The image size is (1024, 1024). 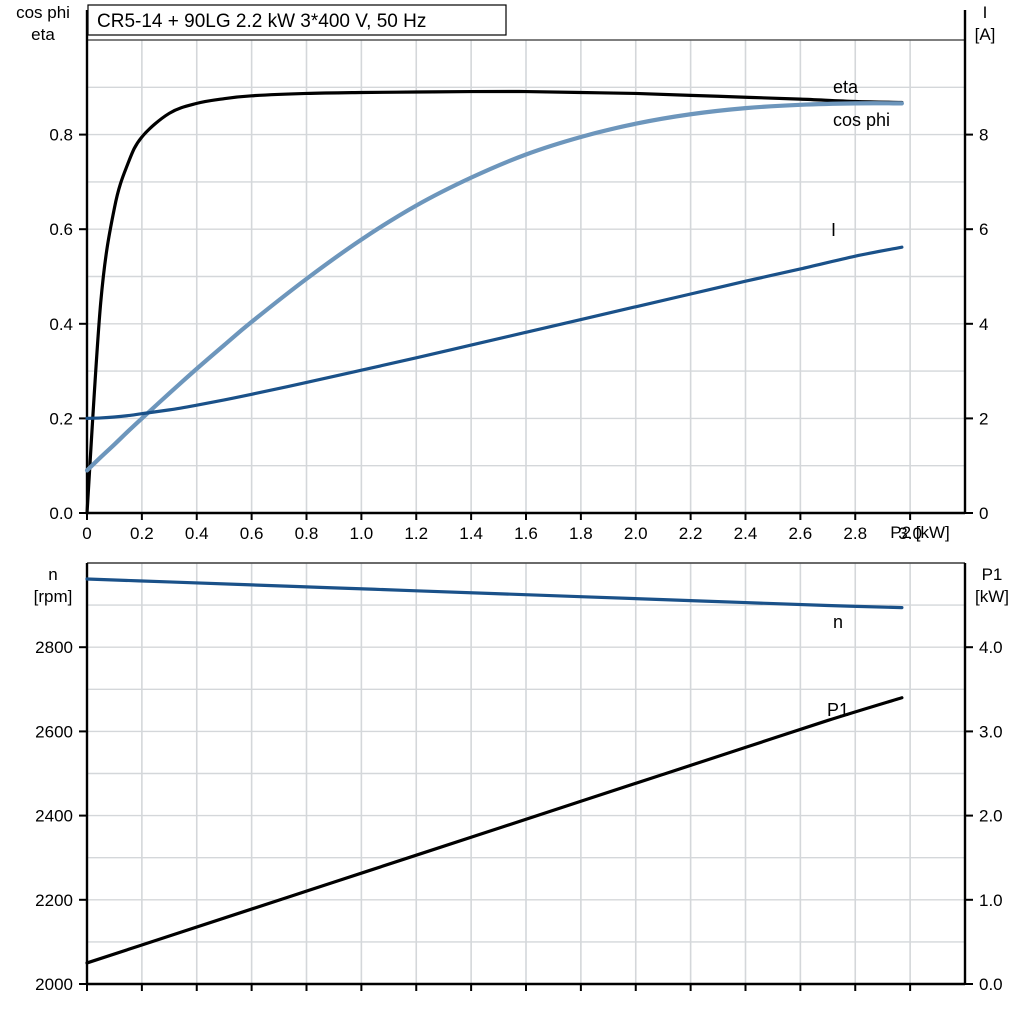 What do you see at coordinates (61, 135) in the screenshot?
I see `y-tick-label: 0.8` at bounding box center [61, 135].